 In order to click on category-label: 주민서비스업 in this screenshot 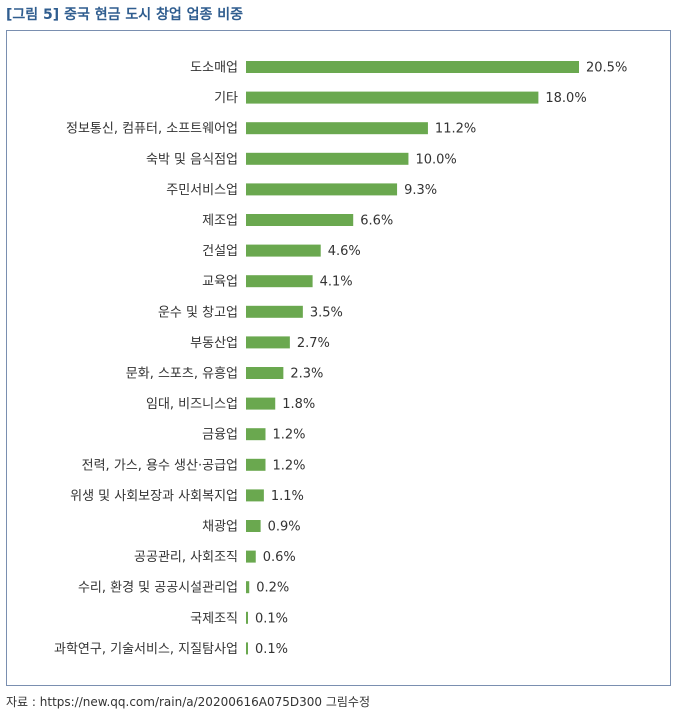, I will do `click(202, 190)`.